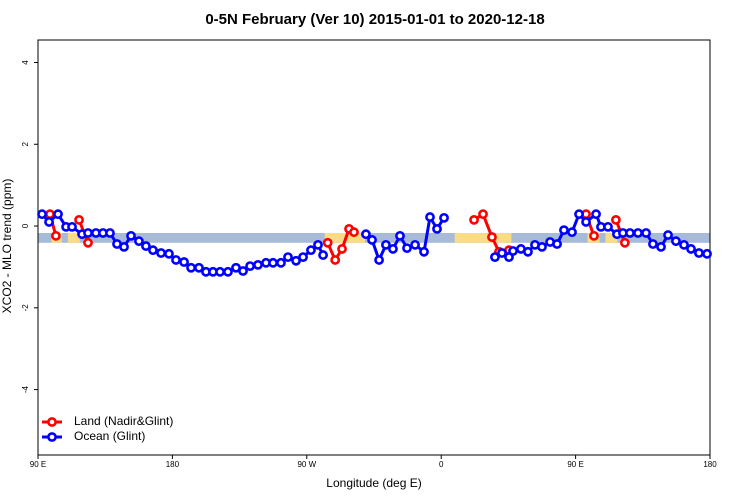 This screenshot has width=750, height=500. I want to click on y-tick-label: 0, so click(25, 225).